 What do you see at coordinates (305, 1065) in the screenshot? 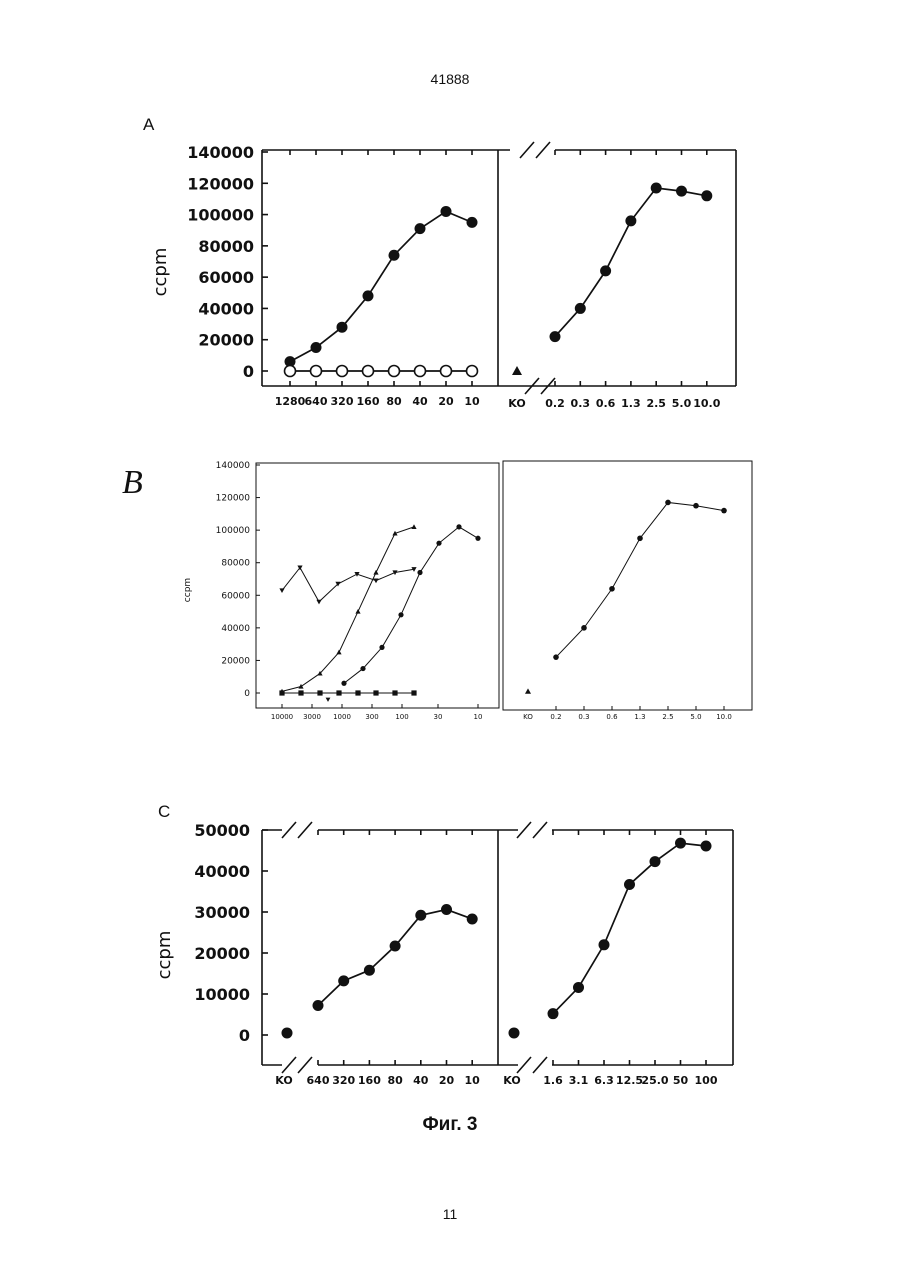
I see `axis-break-bottom-left-b` at bounding box center [305, 1065].